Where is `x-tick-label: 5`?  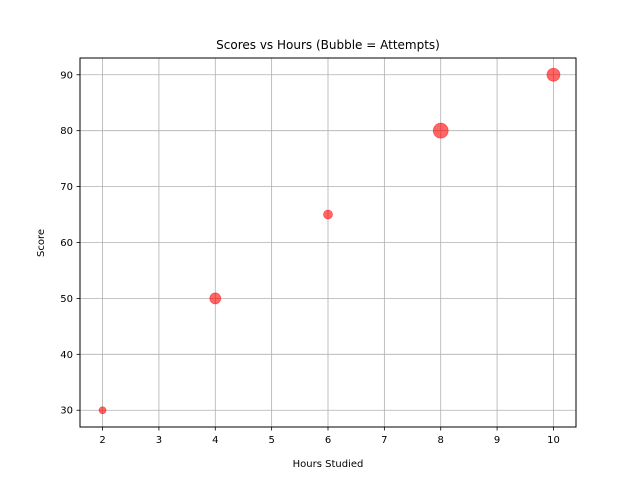 x-tick-label: 5 is located at coordinates (271, 440).